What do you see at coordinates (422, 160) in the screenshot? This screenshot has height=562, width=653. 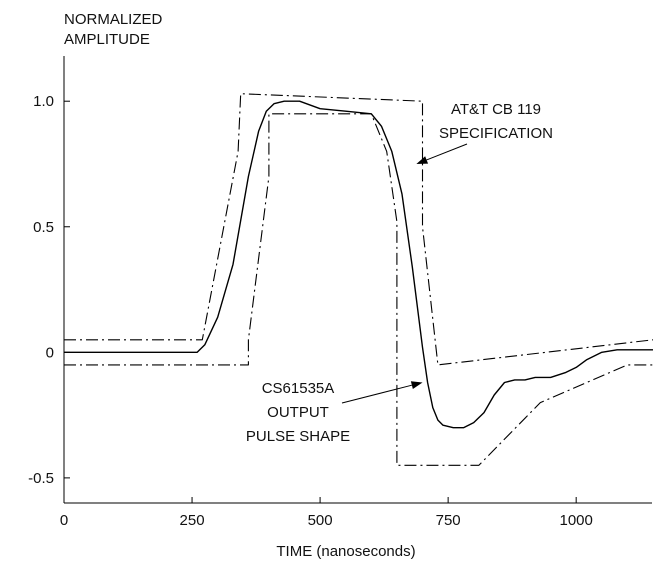 I see `annotation-spec-arrowhead` at bounding box center [422, 160].